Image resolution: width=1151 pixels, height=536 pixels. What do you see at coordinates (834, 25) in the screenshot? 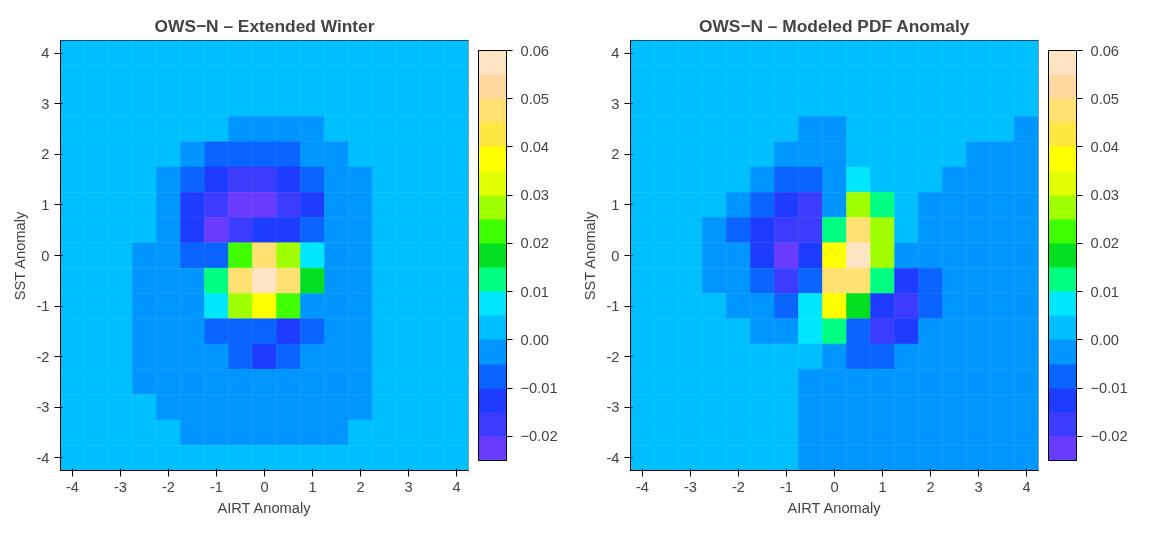
I see `chart-title: OWS−N – Modeled PDF Anomaly` at bounding box center [834, 25].